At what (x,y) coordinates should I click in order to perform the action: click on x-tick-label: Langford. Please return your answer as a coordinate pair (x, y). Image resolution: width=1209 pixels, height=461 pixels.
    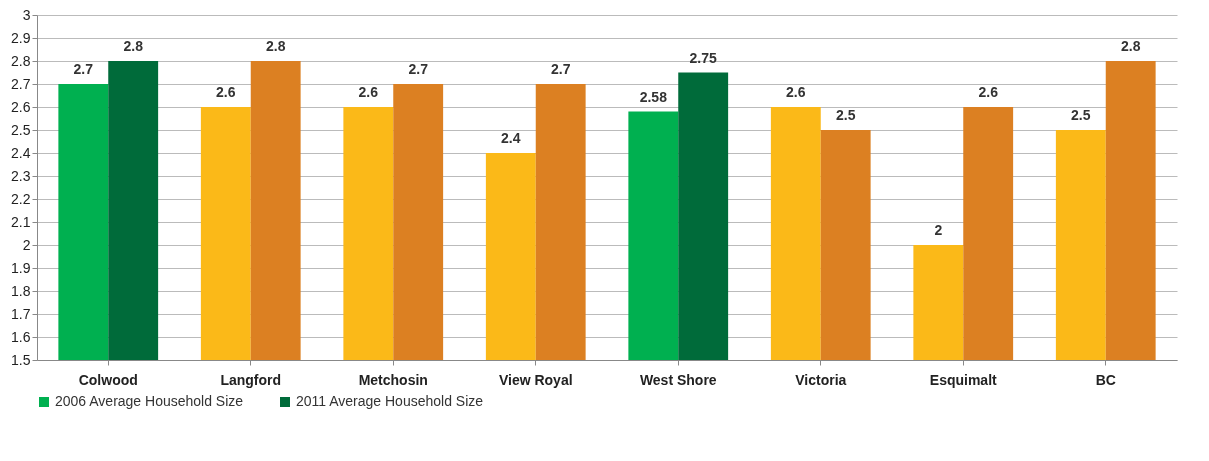
    Looking at the image, I should click on (251, 379).